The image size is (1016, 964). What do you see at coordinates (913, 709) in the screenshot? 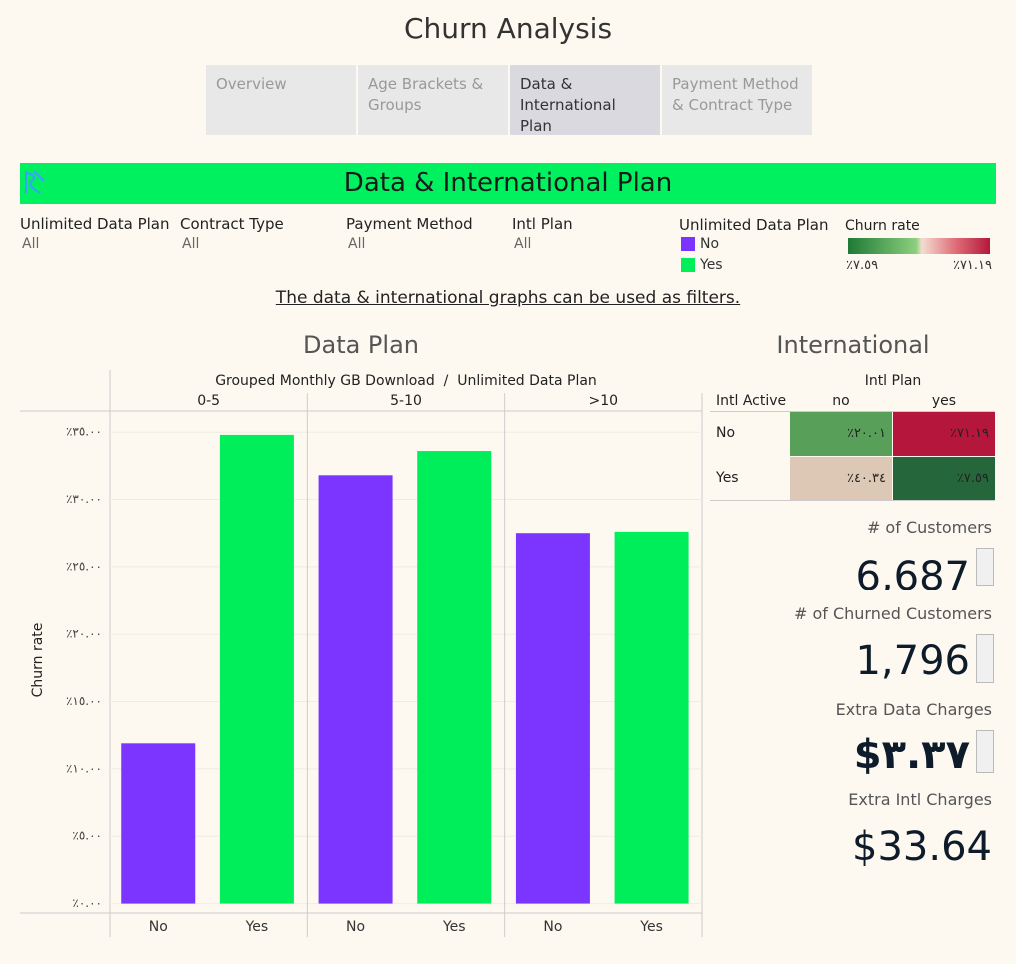
I see `kpi-label: Extra Data Charges` at bounding box center [913, 709].